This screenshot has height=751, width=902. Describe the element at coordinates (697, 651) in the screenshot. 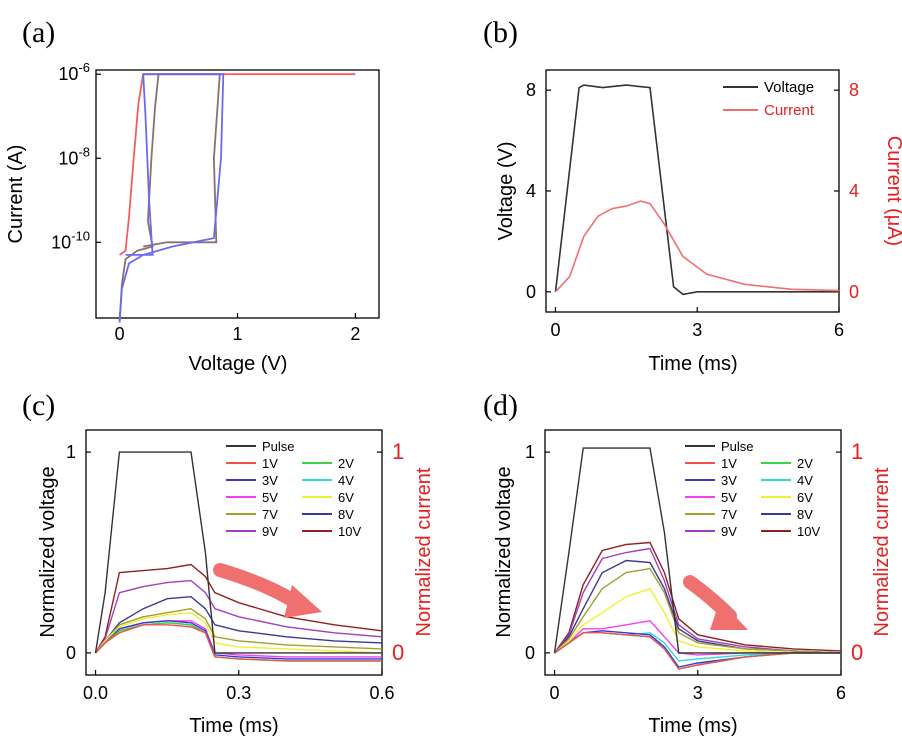

I see `panel-d-series-1v` at that location.